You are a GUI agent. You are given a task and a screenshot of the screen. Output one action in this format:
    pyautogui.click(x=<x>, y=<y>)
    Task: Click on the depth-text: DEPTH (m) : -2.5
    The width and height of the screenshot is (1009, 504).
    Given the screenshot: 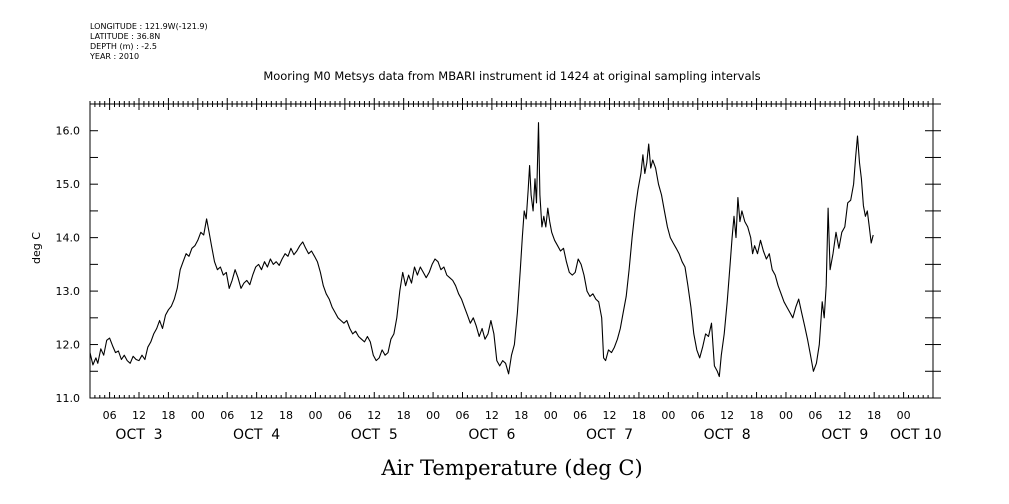 What is the action you would take?
    pyautogui.click(x=123, y=46)
    